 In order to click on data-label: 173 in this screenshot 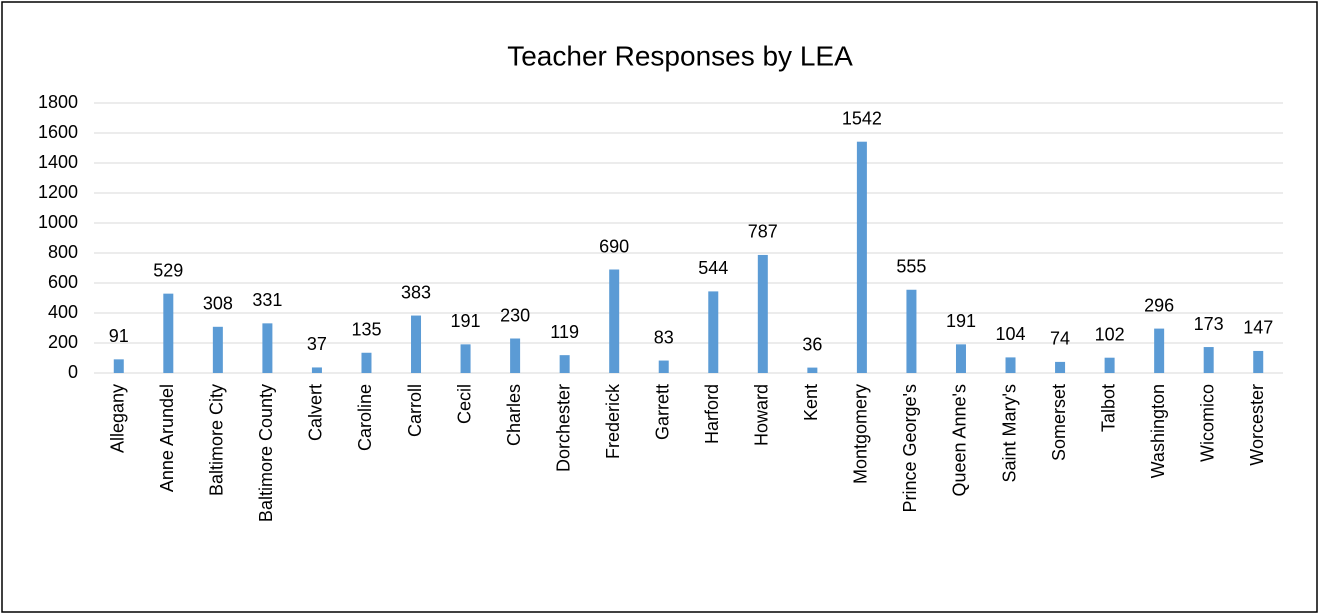, I will do `click(1209, 324)`.